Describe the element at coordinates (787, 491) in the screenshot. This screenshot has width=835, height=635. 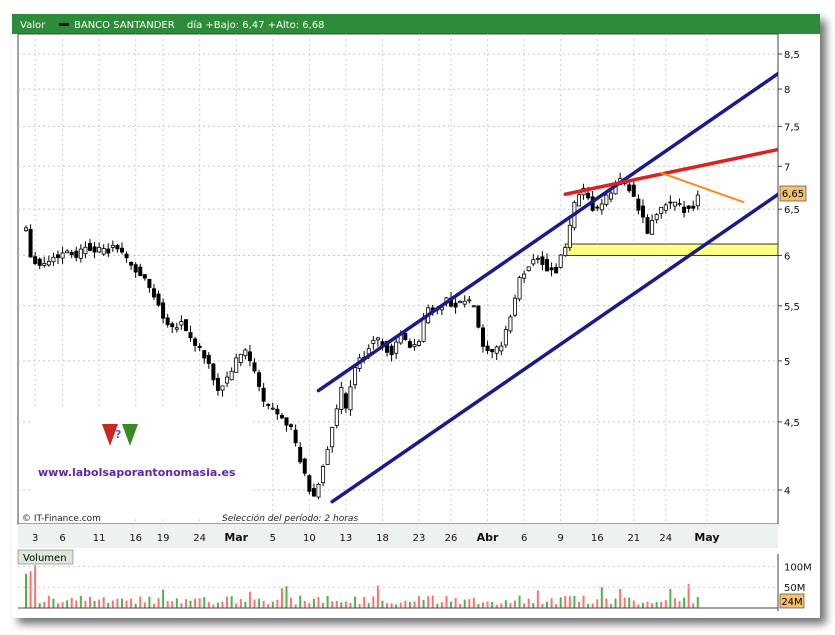
I see `price-tick-label: 4` at that location.